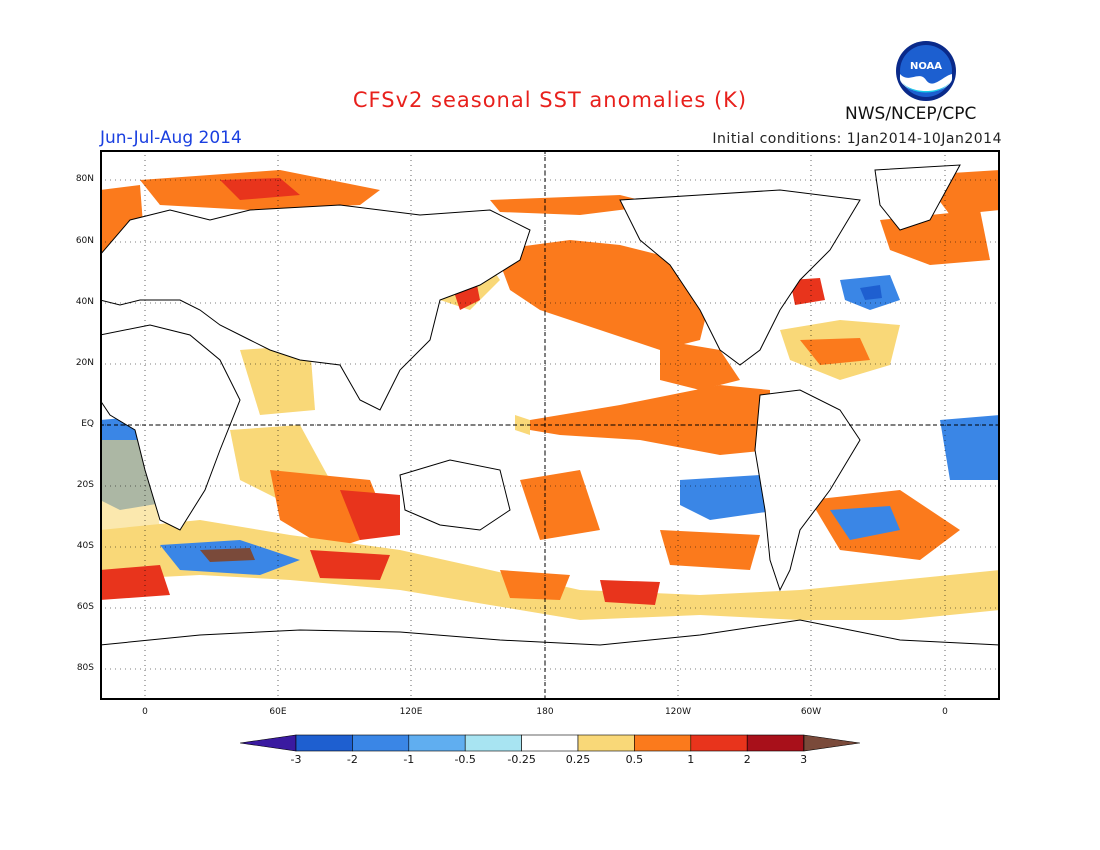  What do you see at coordinates (278, 712) in the screenshot?
I see `lon-label: 60E` at bounding box center [278, 712].